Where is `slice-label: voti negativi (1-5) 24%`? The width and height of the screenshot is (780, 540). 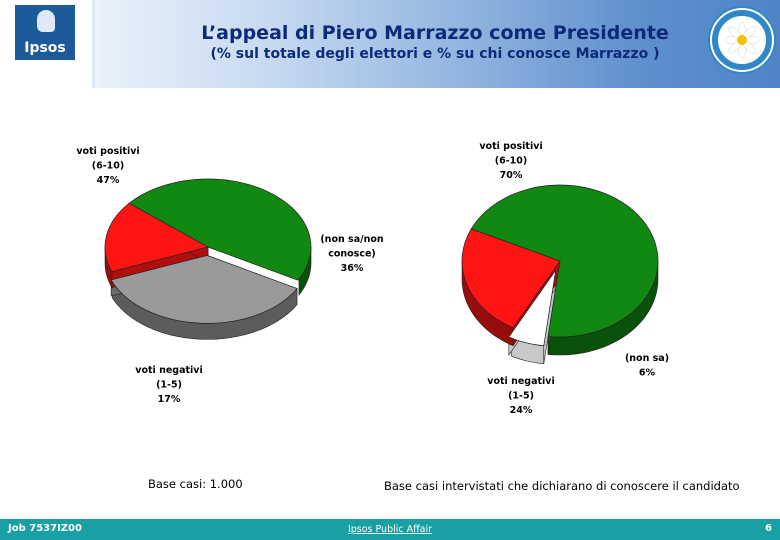
slice-label: voti negativi (1-5) 24% is located at coordinates (521, 396).